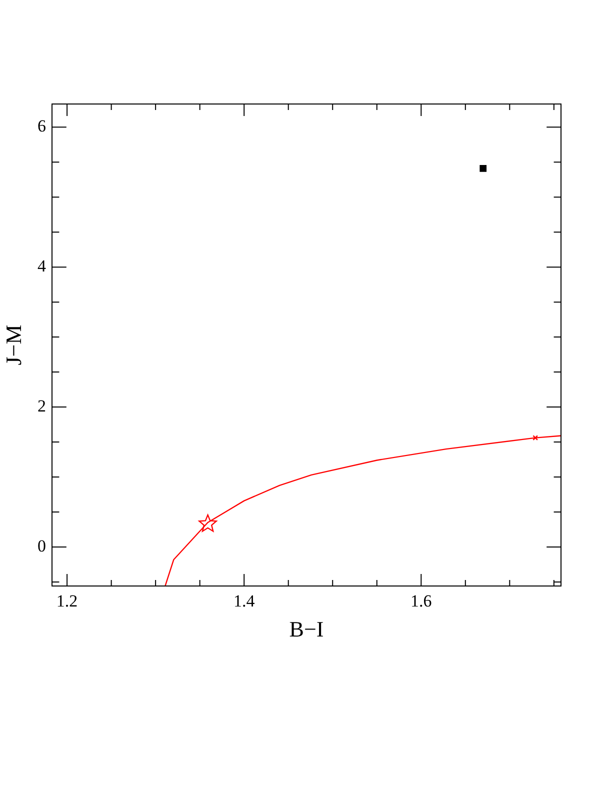 The width and height of the screenshot is (612, 792). What do you see at coordinates (42, 546) in the screenshot?
I see `y-tick-label: 0` at bounding box center [42, 546].